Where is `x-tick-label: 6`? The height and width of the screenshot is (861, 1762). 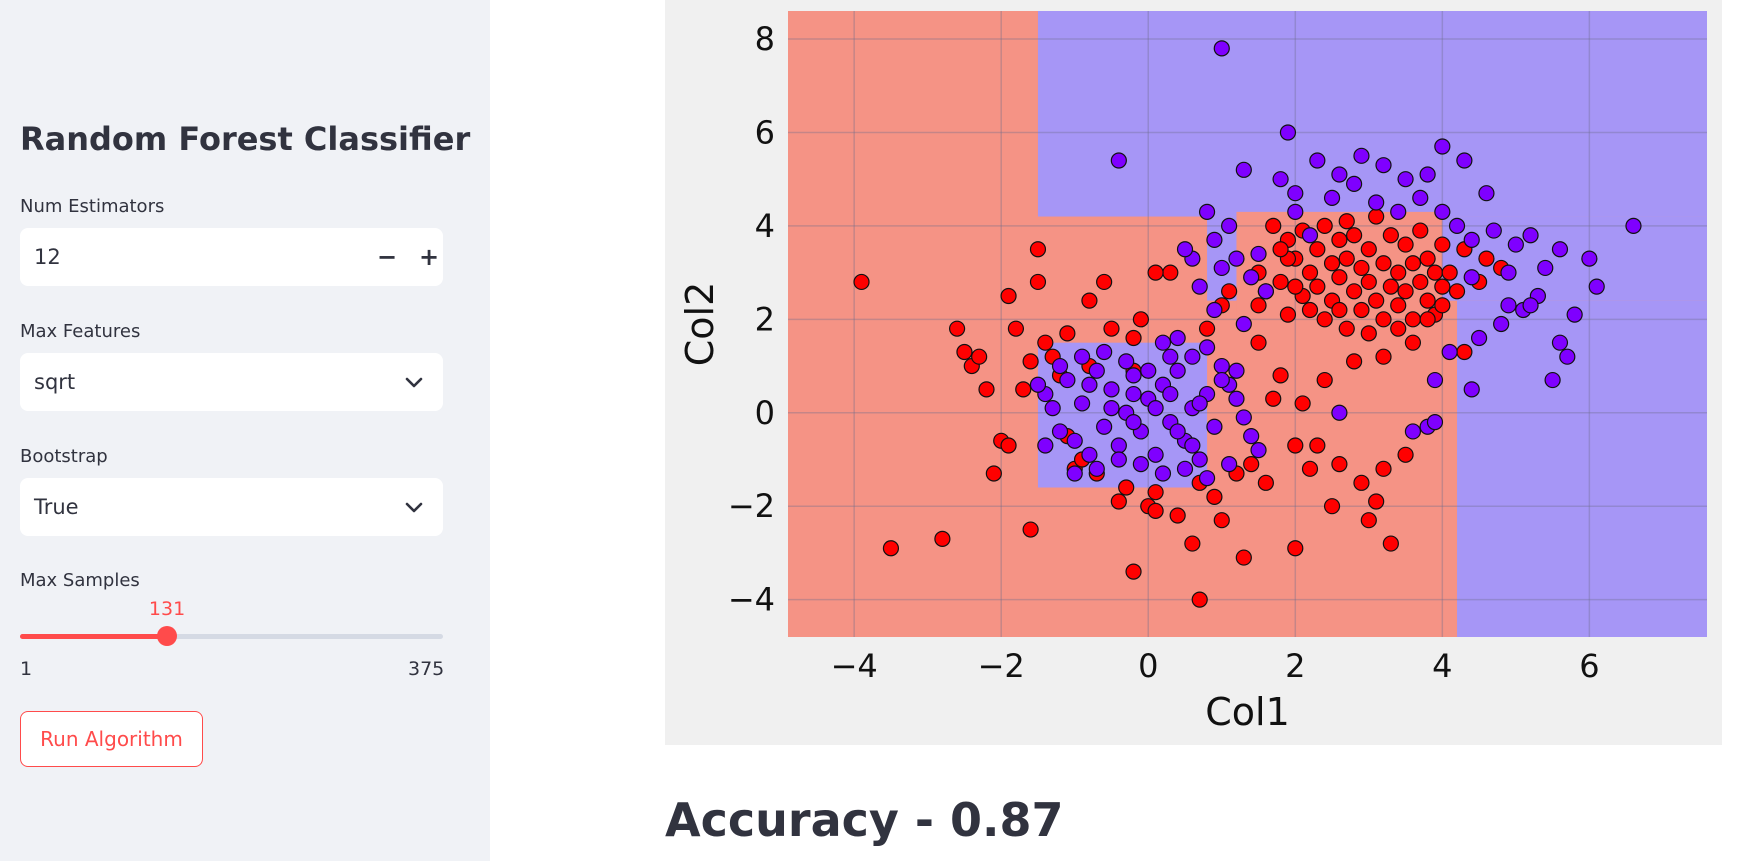 x-tick-label: 6 is located at coordinates (1589, 666).